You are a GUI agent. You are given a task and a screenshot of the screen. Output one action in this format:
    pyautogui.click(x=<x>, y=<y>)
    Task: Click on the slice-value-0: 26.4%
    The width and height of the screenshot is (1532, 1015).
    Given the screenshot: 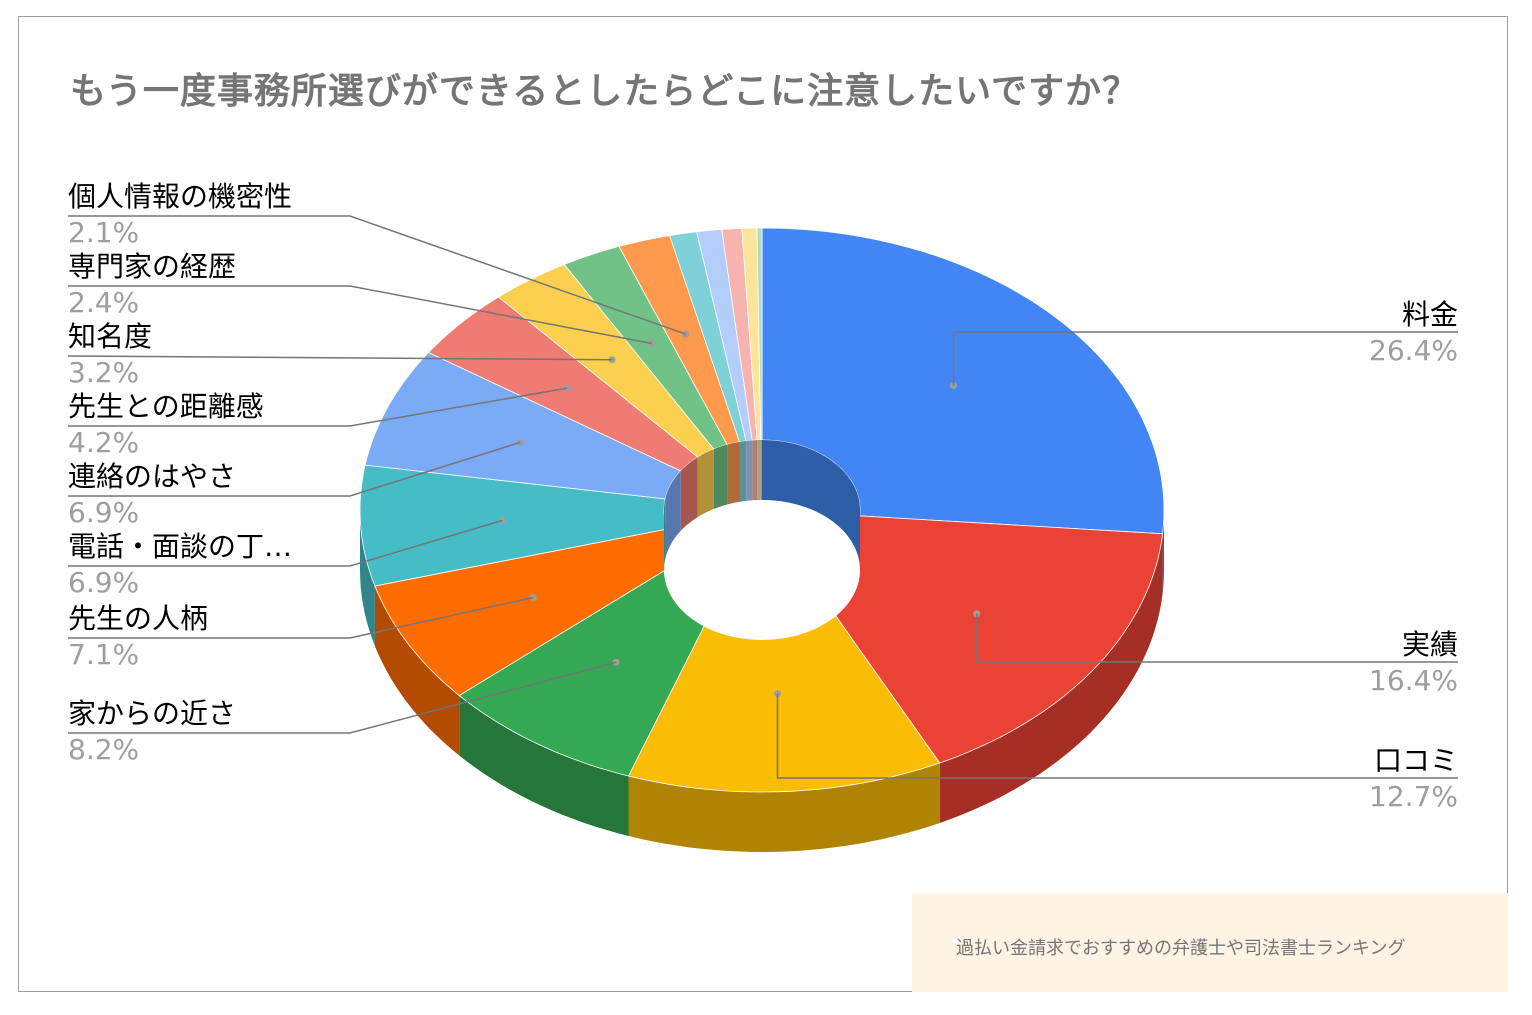 What is the action you would take?
    pyautogui.click(x=1413, y=350)
    